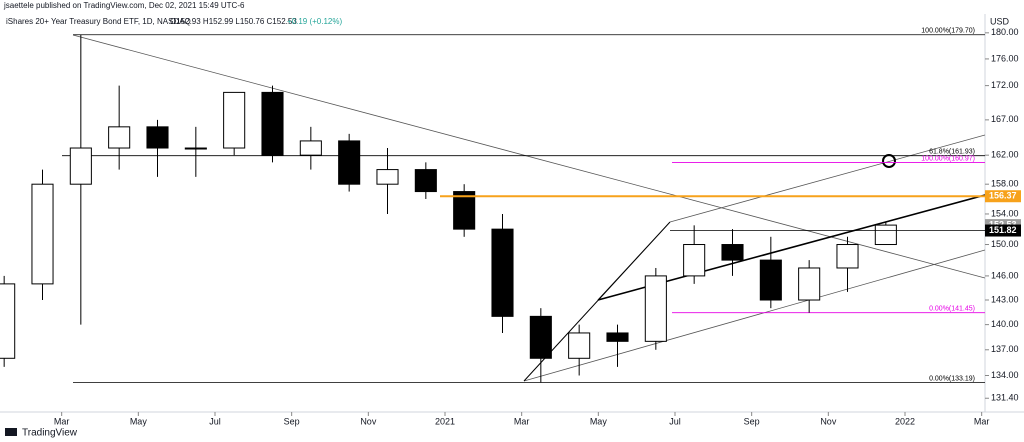 The width and height of the screenshot is (1024, 442). I want to click on brand: TradingView, so click(50, 433).